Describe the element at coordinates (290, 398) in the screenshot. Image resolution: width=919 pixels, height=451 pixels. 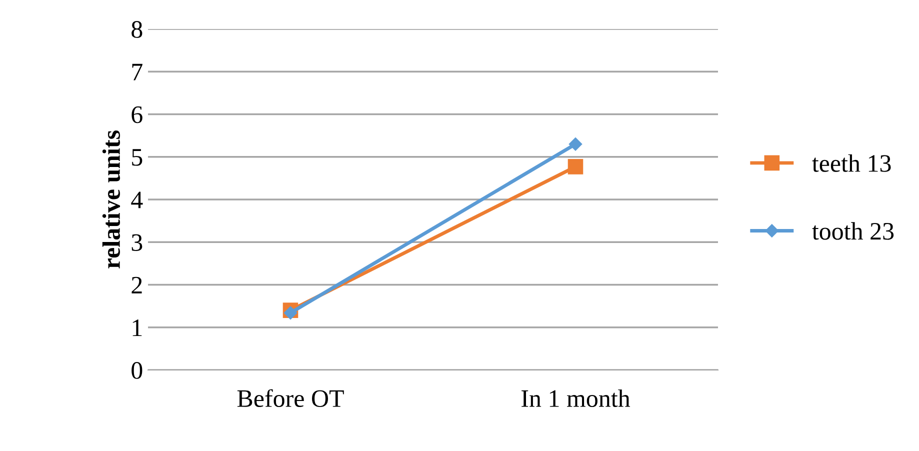
I see `x-tick-label: Before OT` at that location.